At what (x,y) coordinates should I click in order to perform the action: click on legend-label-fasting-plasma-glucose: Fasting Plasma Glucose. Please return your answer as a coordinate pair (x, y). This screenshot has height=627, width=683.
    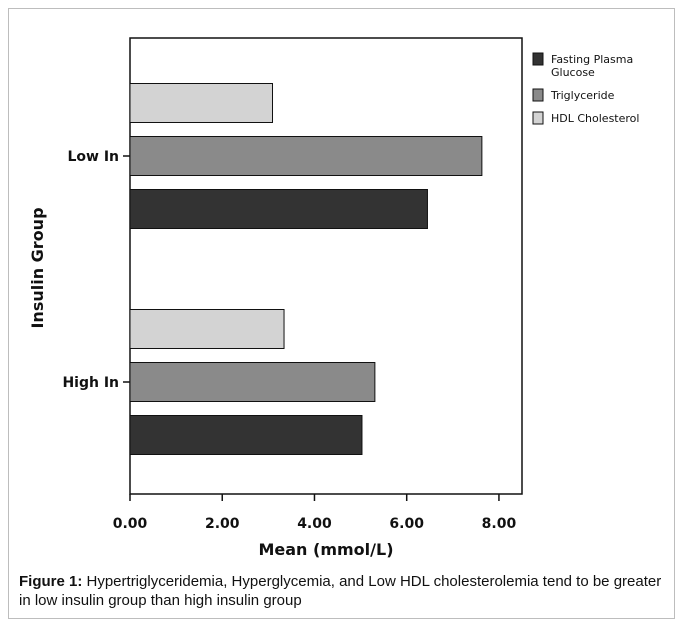
    Looking at the image, I should click on (592, 66).